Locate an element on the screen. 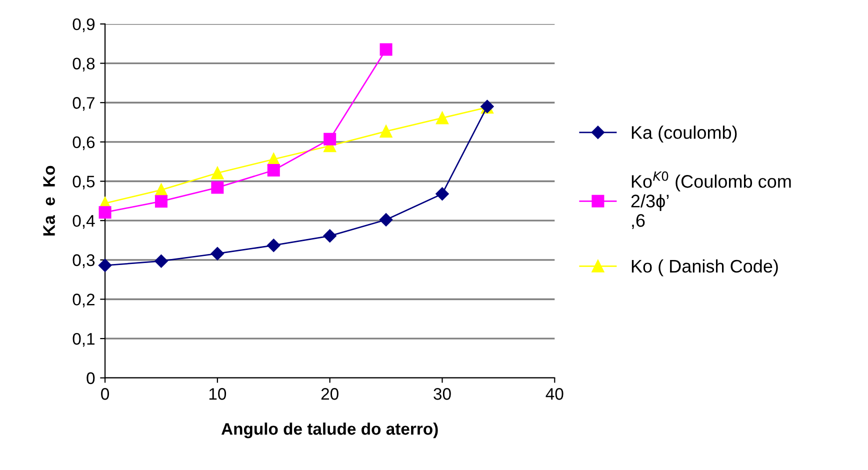 The width and height of the screenshot is (868, 470). y-tick-label: 0,3 is located at coordinates (83, 261).